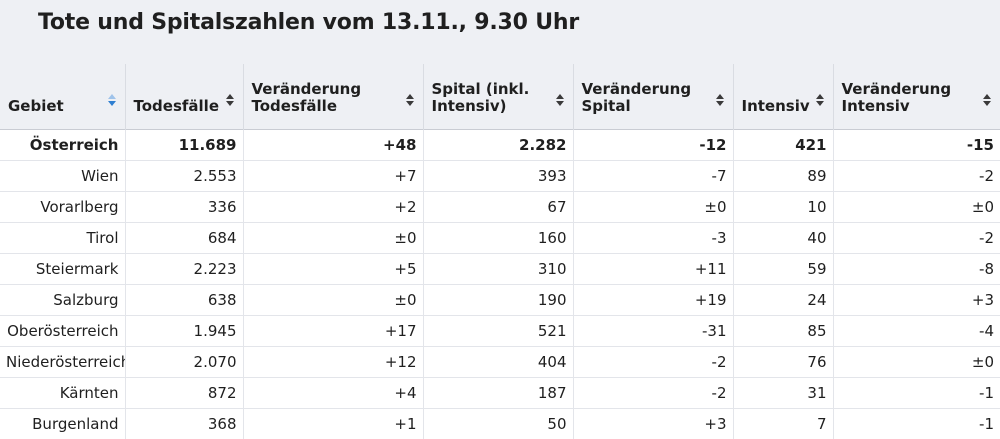 The height and width of the screenshot is (439, 1000). Describe the element at coordinates (498, 331) in the screenshot. I see `cell-spital-inkl-intensiv: 521` at that location.